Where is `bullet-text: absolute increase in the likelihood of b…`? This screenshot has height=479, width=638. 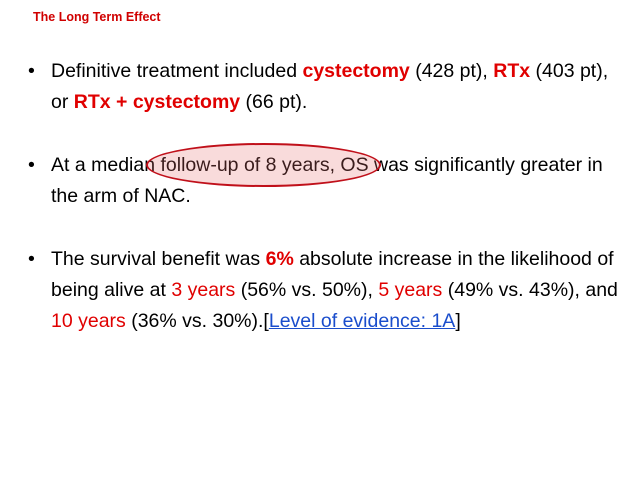
bullet-text: absolute increase in the likelihood of b… is located at coordinates (332, 274).